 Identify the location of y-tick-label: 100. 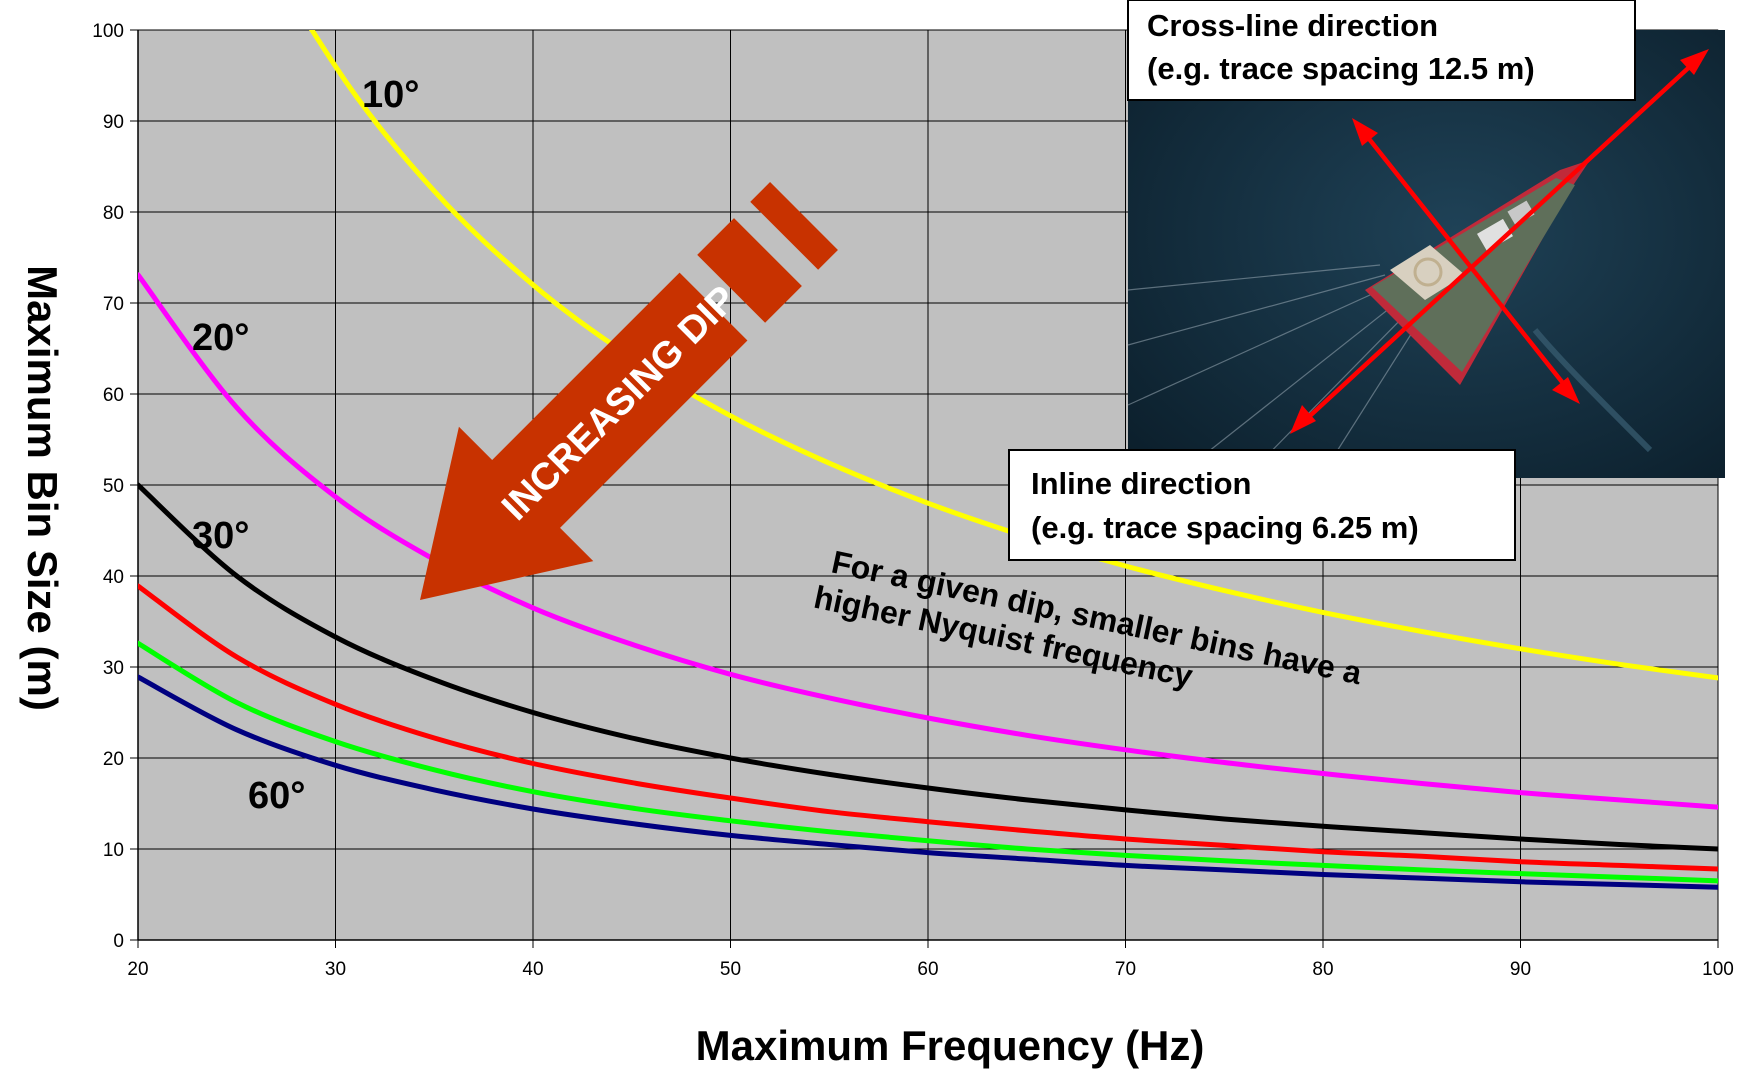
(108, 31).